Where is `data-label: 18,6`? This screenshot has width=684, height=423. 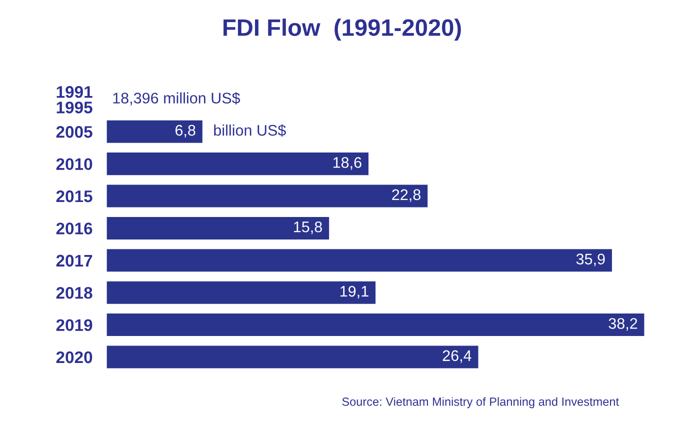
data-label: 18,6 is located at coordinates (347, 163).